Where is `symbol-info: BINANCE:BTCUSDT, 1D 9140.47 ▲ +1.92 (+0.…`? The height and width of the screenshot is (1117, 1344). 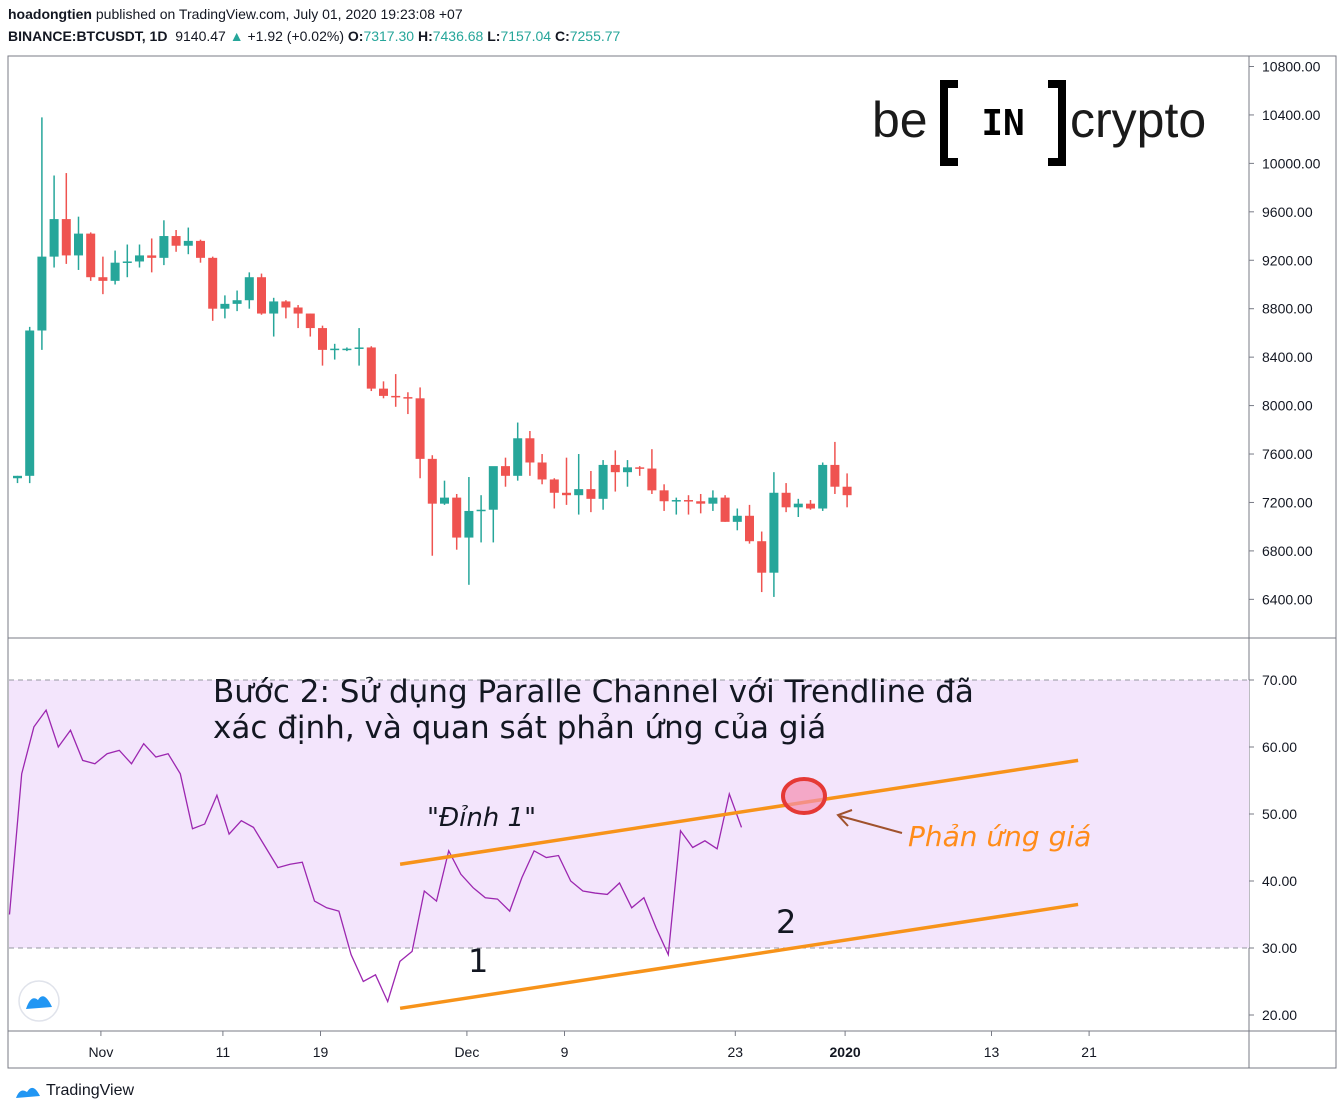 symbol-info: BINANCE:BTCUSDT, 1D 9140.47 ▲ +1.92 (+0.… is located at coordinates (314, 36).